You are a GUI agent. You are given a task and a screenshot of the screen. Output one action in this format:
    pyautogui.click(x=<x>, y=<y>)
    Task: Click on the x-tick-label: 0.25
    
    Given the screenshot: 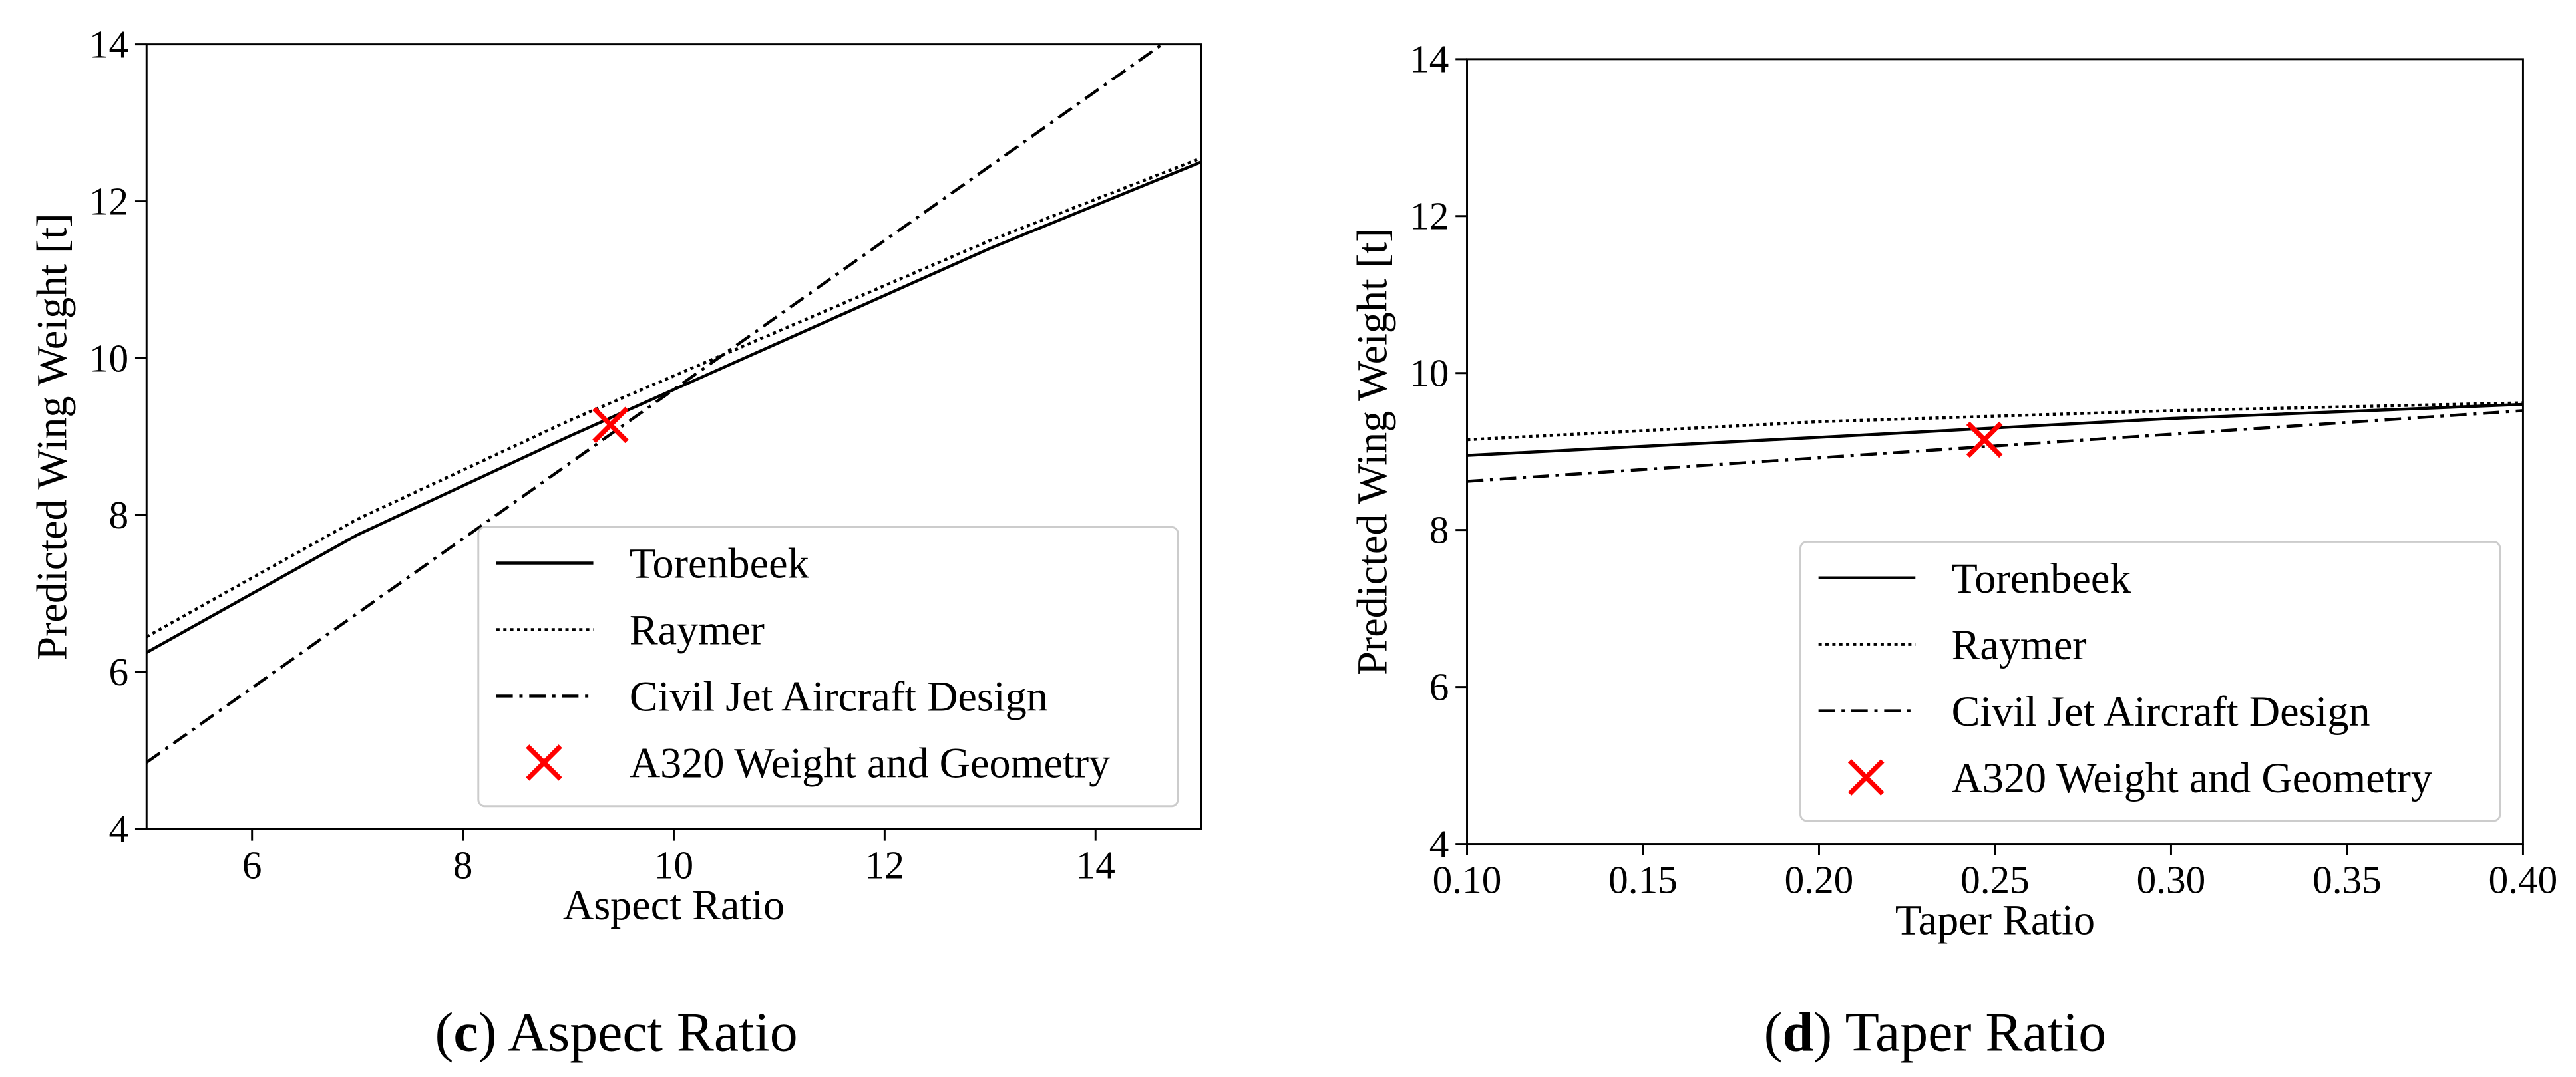 What is the action you would take?
    pyautogui.click(x=1995, y=880)
    